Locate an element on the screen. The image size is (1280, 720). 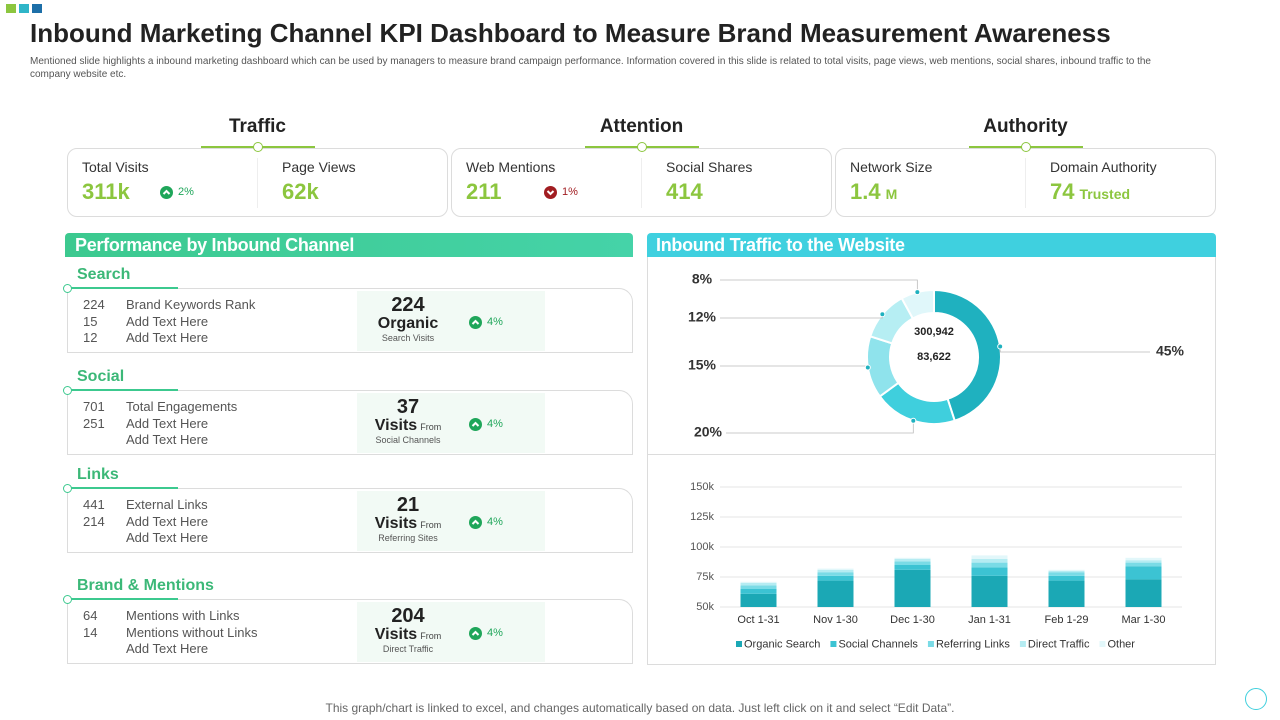
highlight-value: 224 is located at coordinates (408, 305).